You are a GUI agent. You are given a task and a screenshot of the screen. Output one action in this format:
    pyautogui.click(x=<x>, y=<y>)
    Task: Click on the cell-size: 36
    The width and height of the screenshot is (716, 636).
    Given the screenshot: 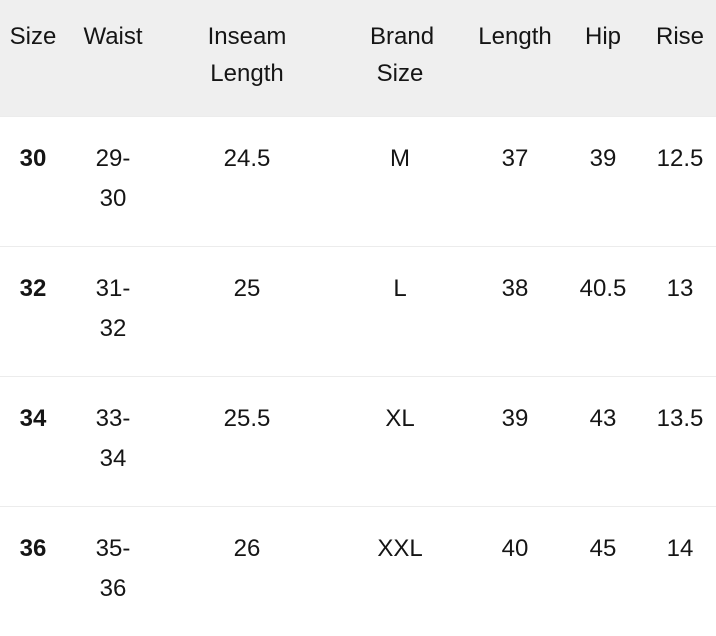 What is the action you would take?
    pyautogui.click(x=33, y=548)
    